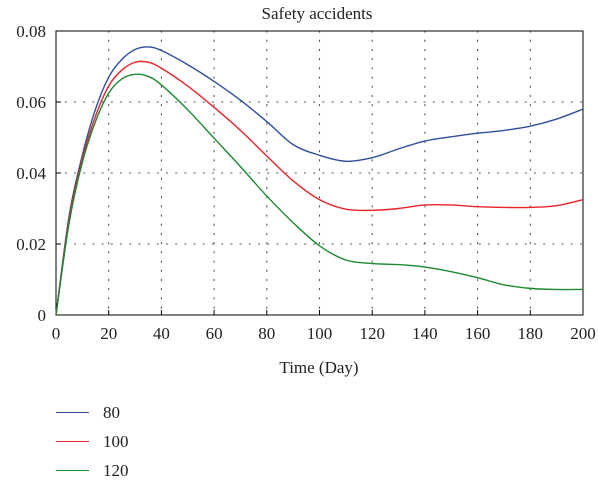 The image size is (598, 485). Describe the element at coordinates (108, 333) in the screenshot. I see `x-tick-label: 20` at that location.